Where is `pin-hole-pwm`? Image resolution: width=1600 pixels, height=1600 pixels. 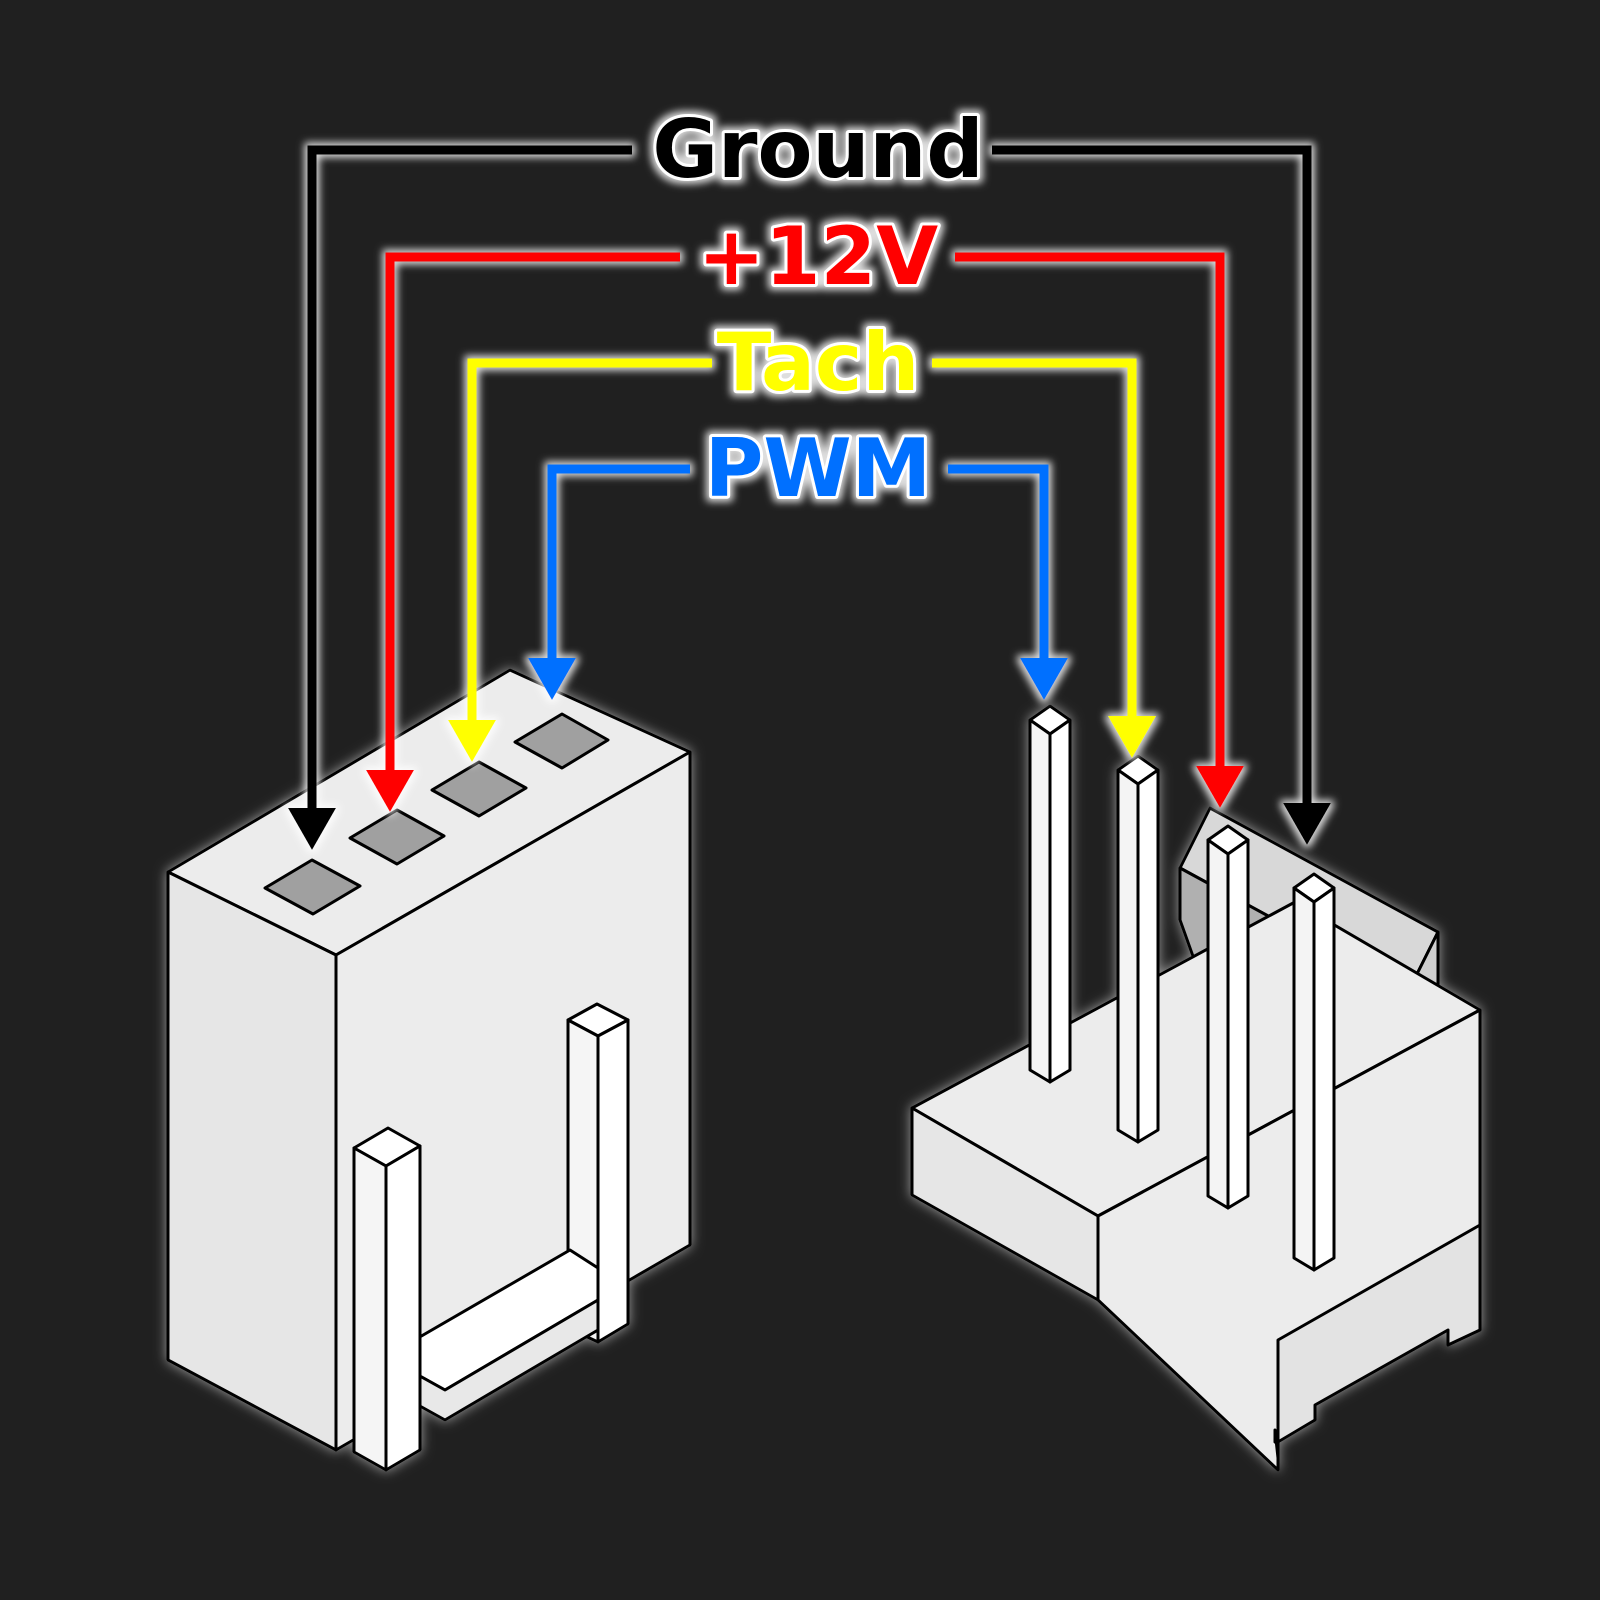 pin-hole-pwm is located at coordinates (561, 741).